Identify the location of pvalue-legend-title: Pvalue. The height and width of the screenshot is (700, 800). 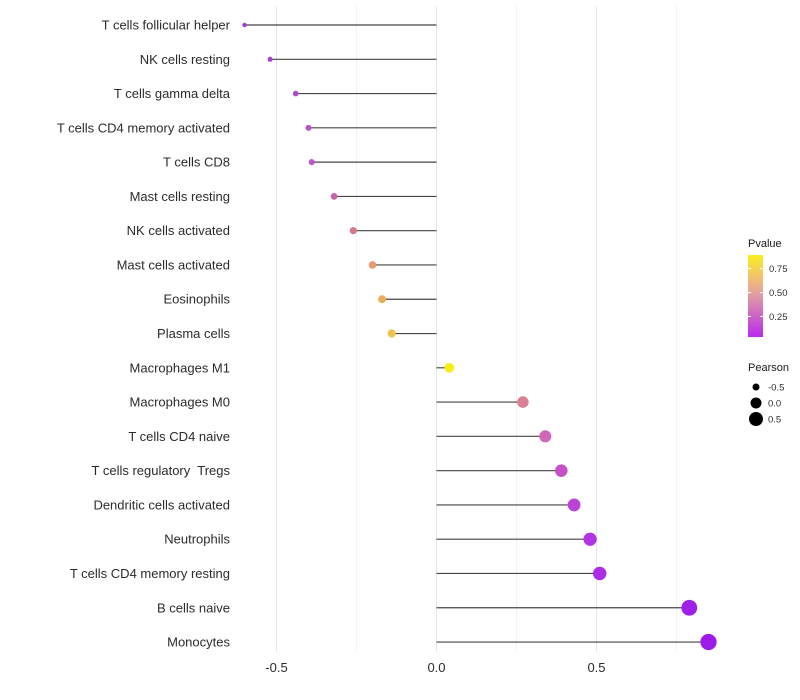
(765, 244).